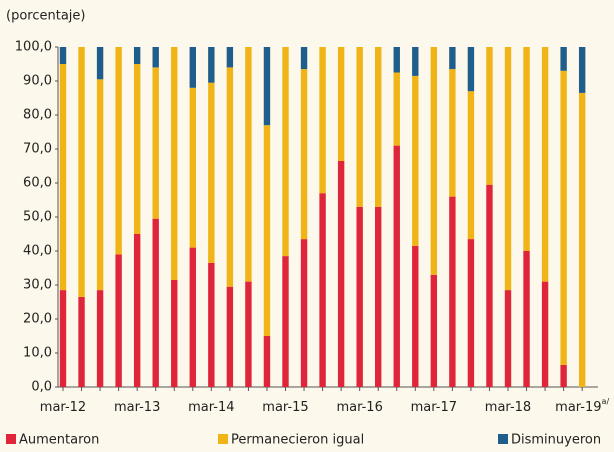 The width and height of the screenshot is (614, 452). I want to click on y-tick-label: 50,0, so click(37, 217).